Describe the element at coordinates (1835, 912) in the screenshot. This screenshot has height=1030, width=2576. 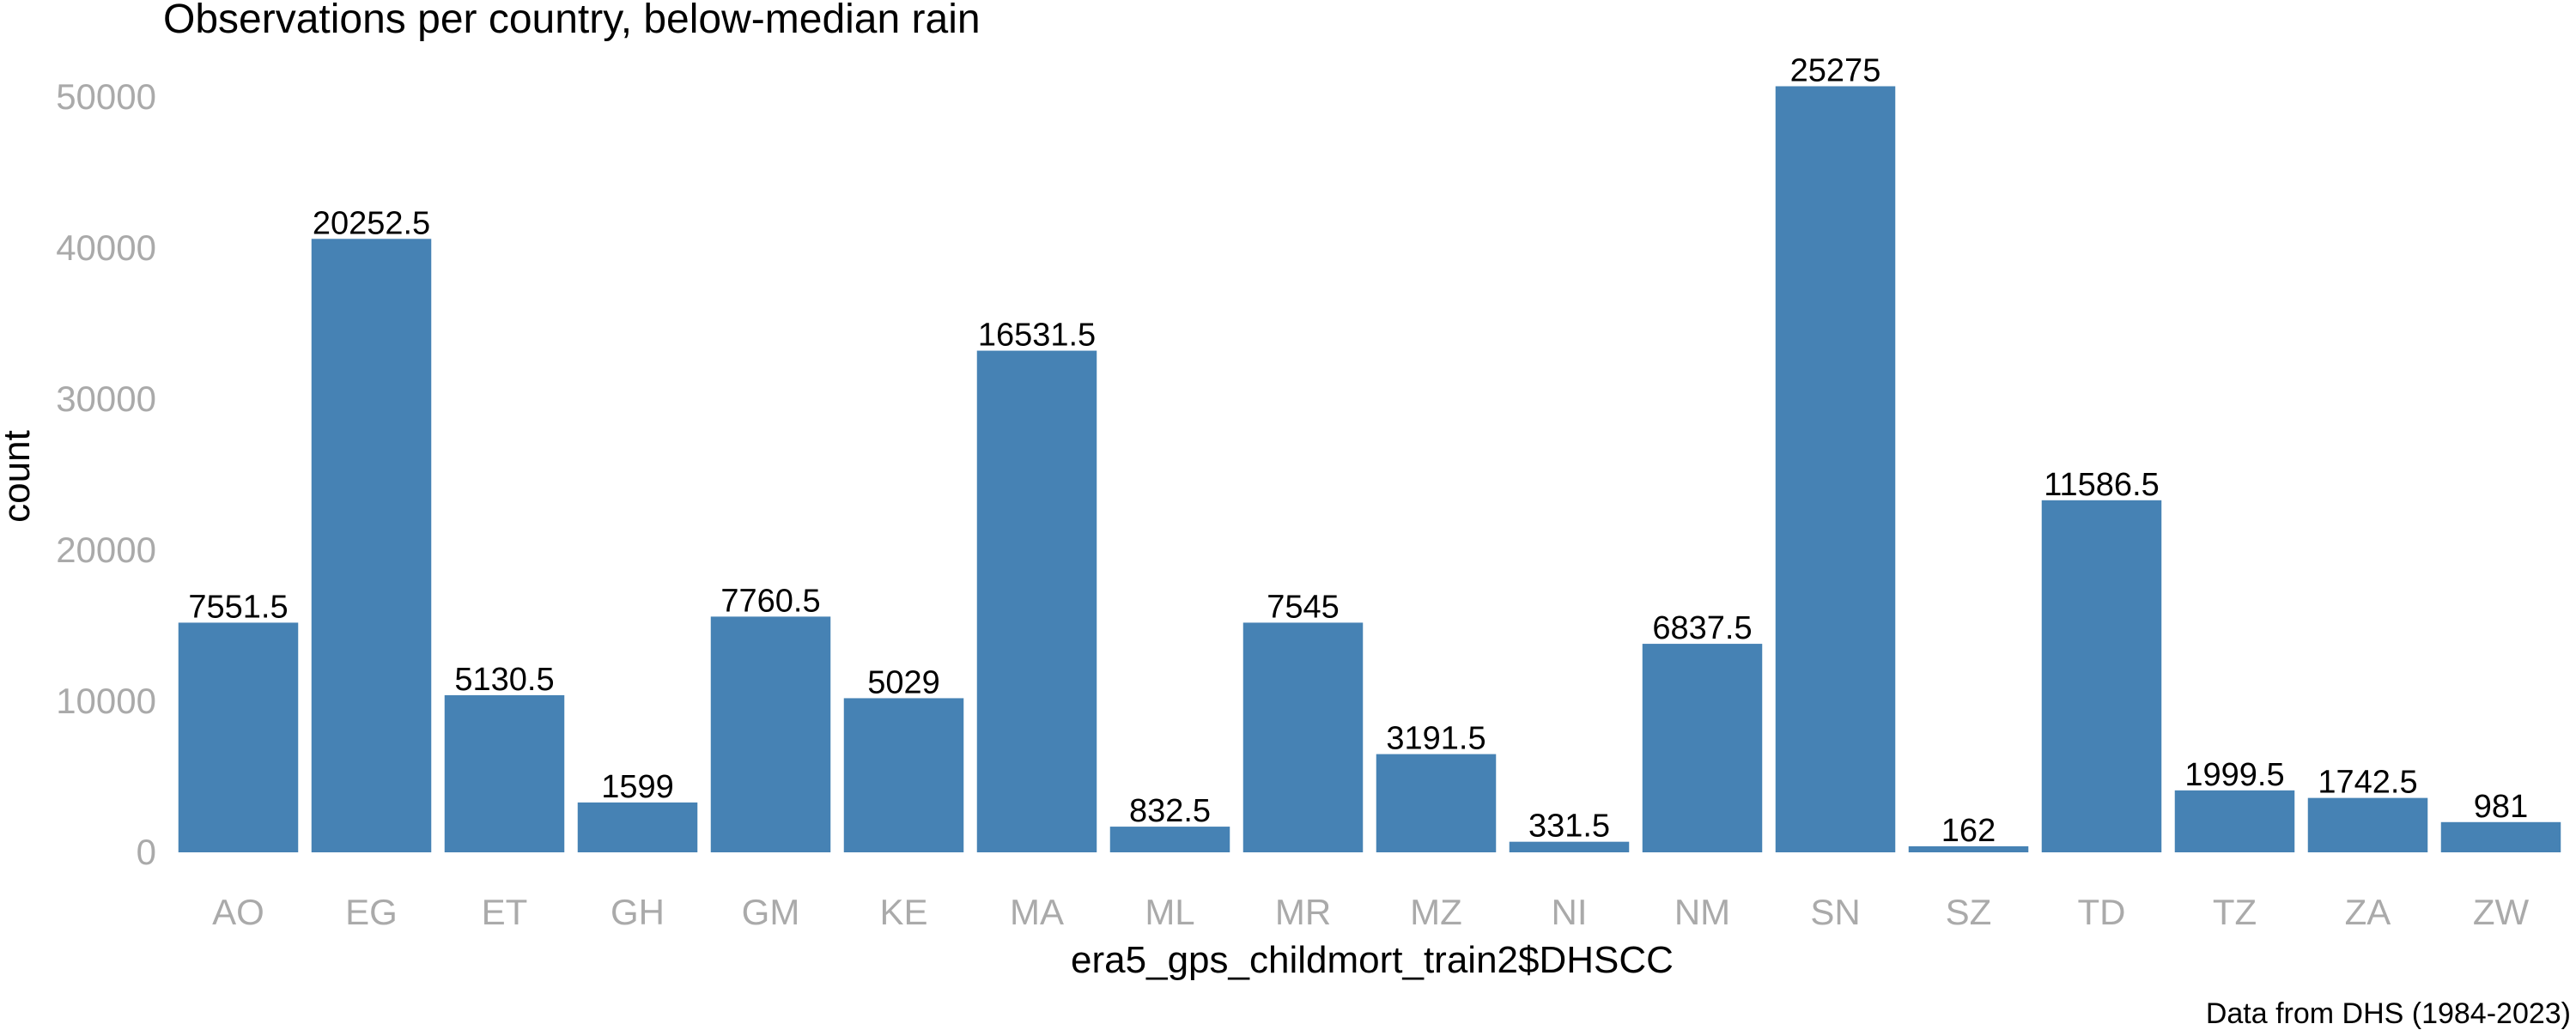
I see `x-tick-label-sn: SN` at that location.